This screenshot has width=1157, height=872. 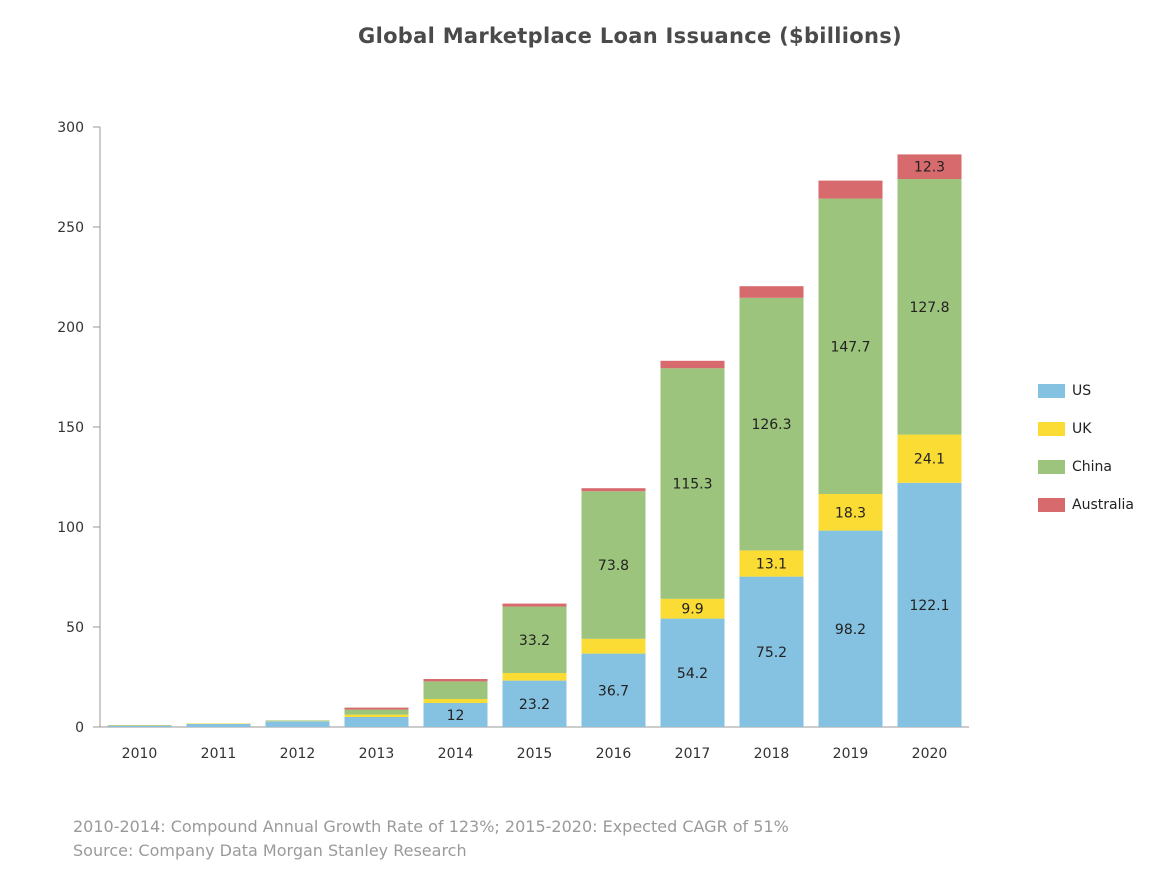 I want to click on y-tick-label: 300, so click(x=70, y=128).